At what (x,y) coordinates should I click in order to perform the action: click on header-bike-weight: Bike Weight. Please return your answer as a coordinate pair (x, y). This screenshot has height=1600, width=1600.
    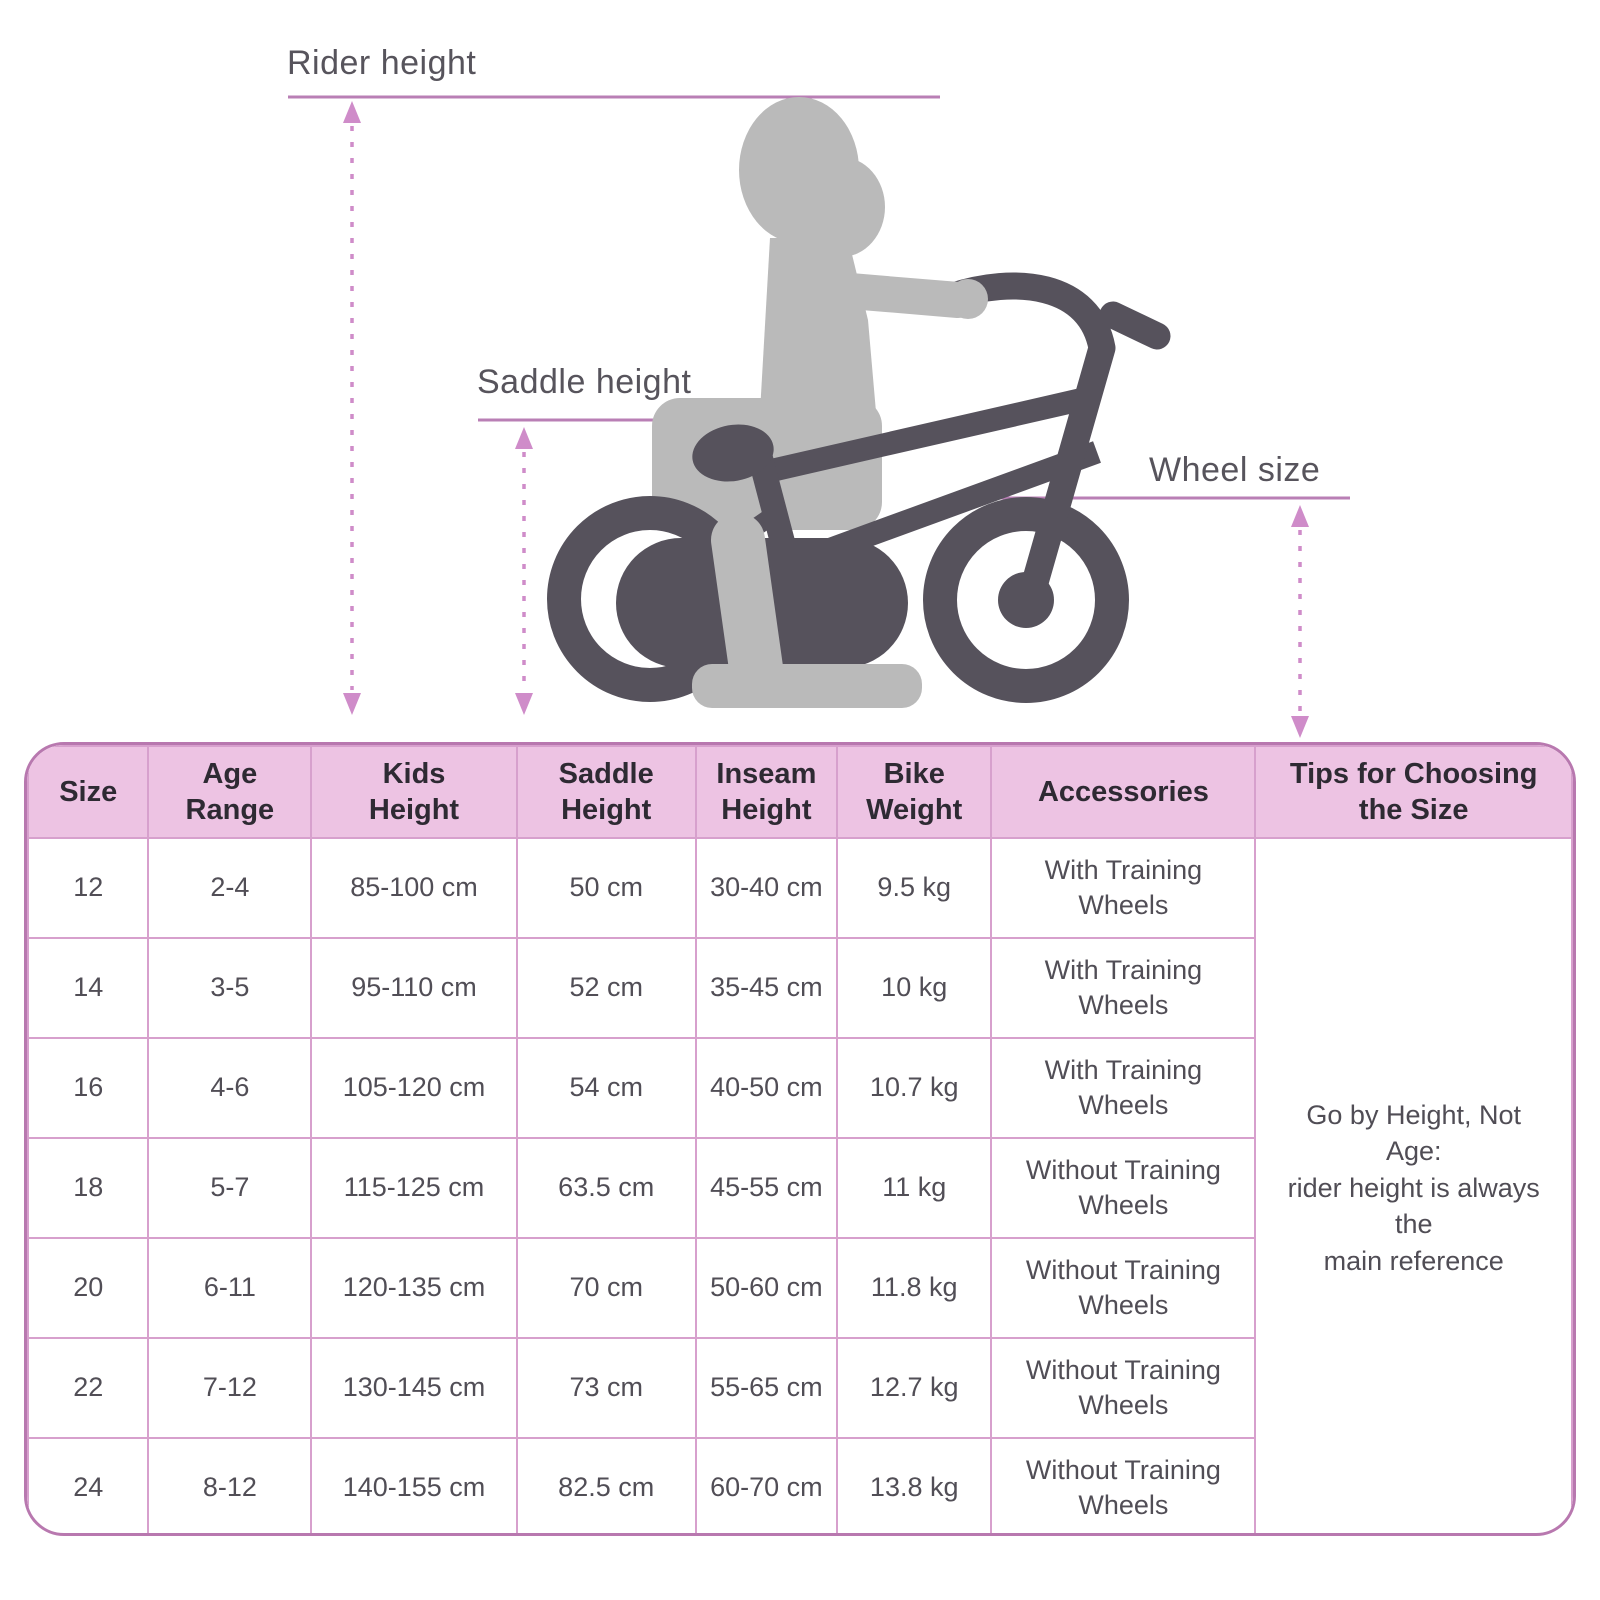
    Looking at the image, I should click on (914, 792).